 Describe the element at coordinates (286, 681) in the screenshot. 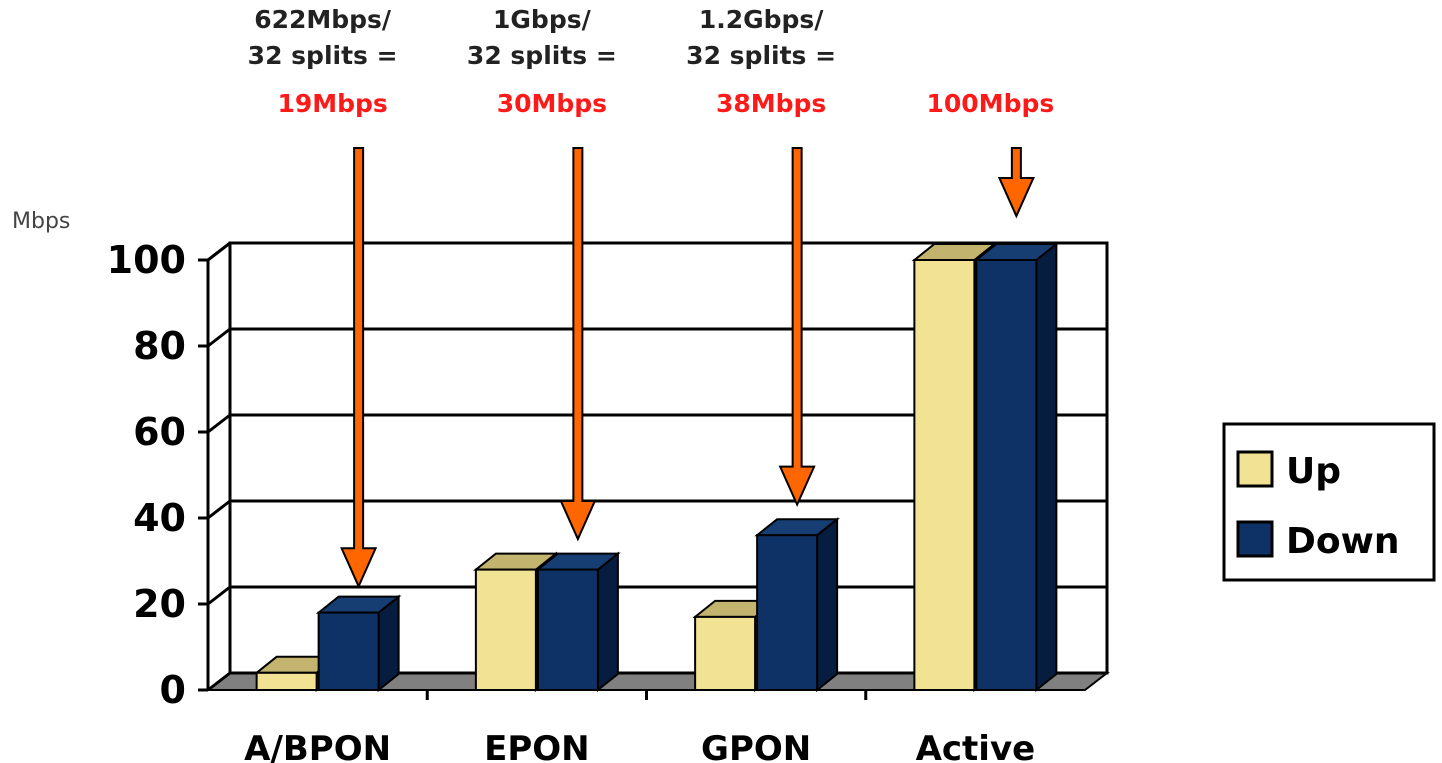

I see `bar-up-abpon` at that location.